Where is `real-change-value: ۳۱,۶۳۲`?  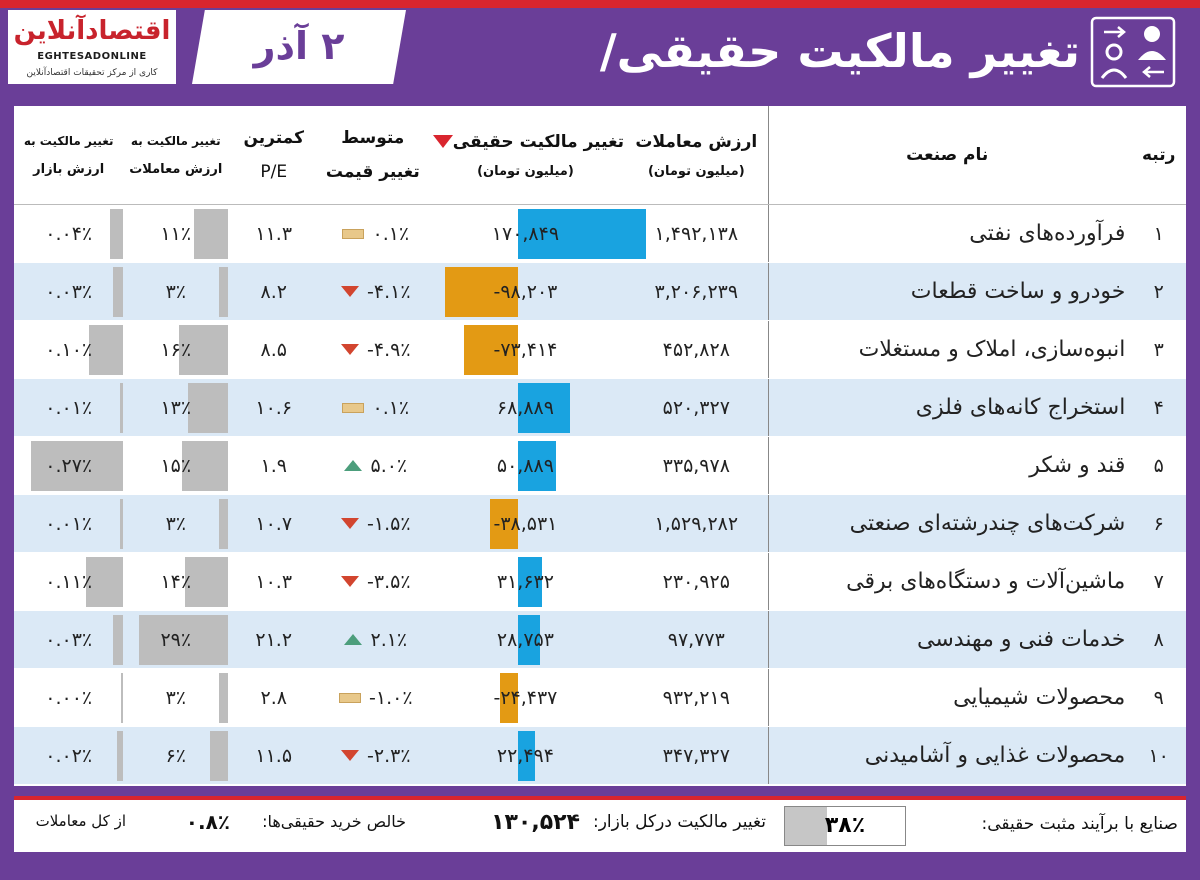 real-change-value: ۳۱,۶۳۲ is located at coordinates (525, 581).